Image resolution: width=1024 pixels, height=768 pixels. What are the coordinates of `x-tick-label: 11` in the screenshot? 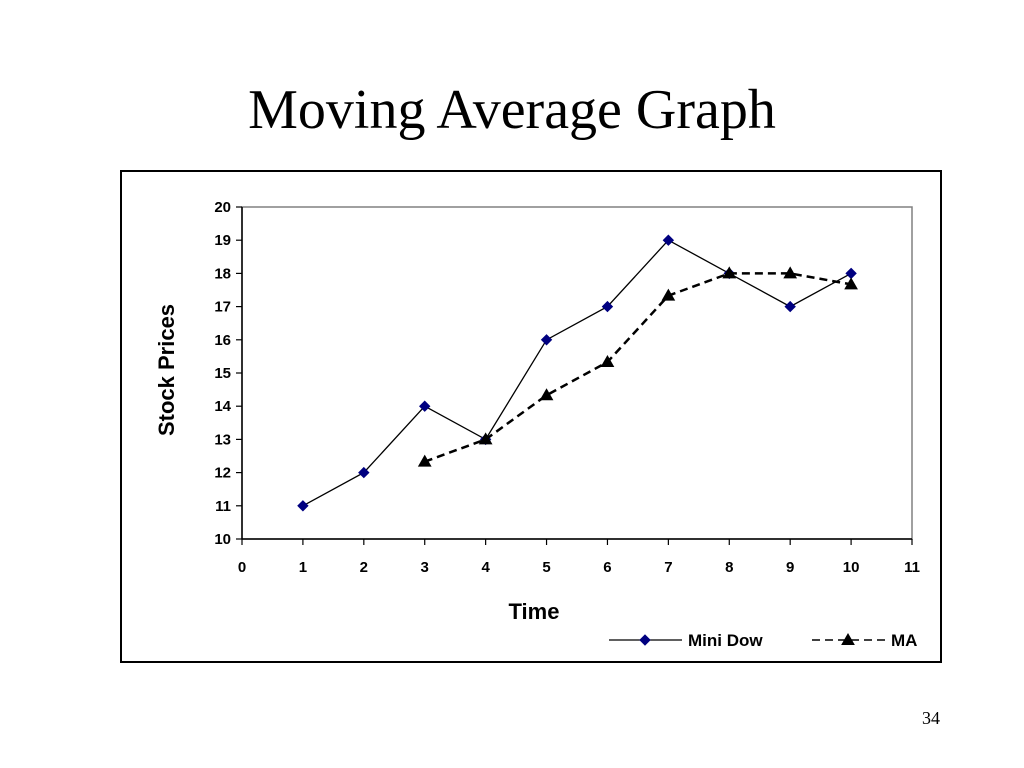 It's located at (912, 567).